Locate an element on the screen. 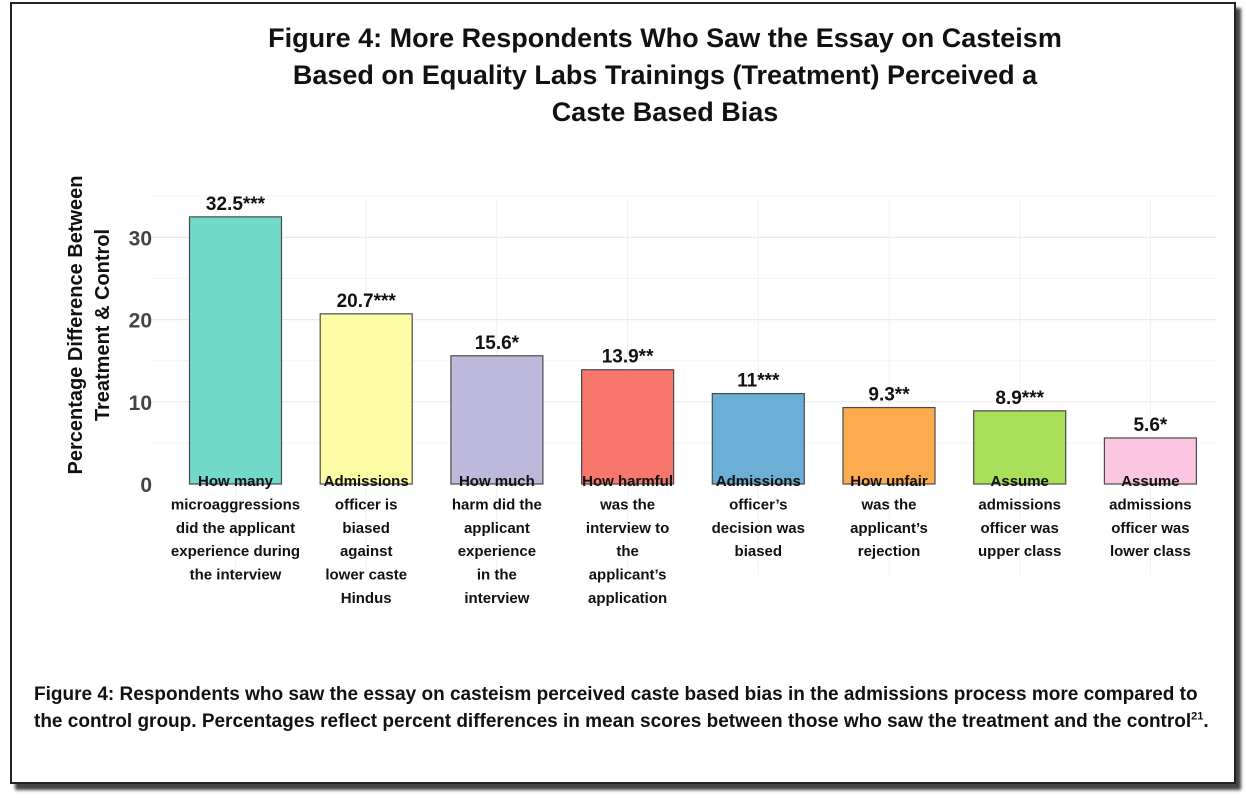  x-category-label-line: experience during is located at coordinates (235, 551).